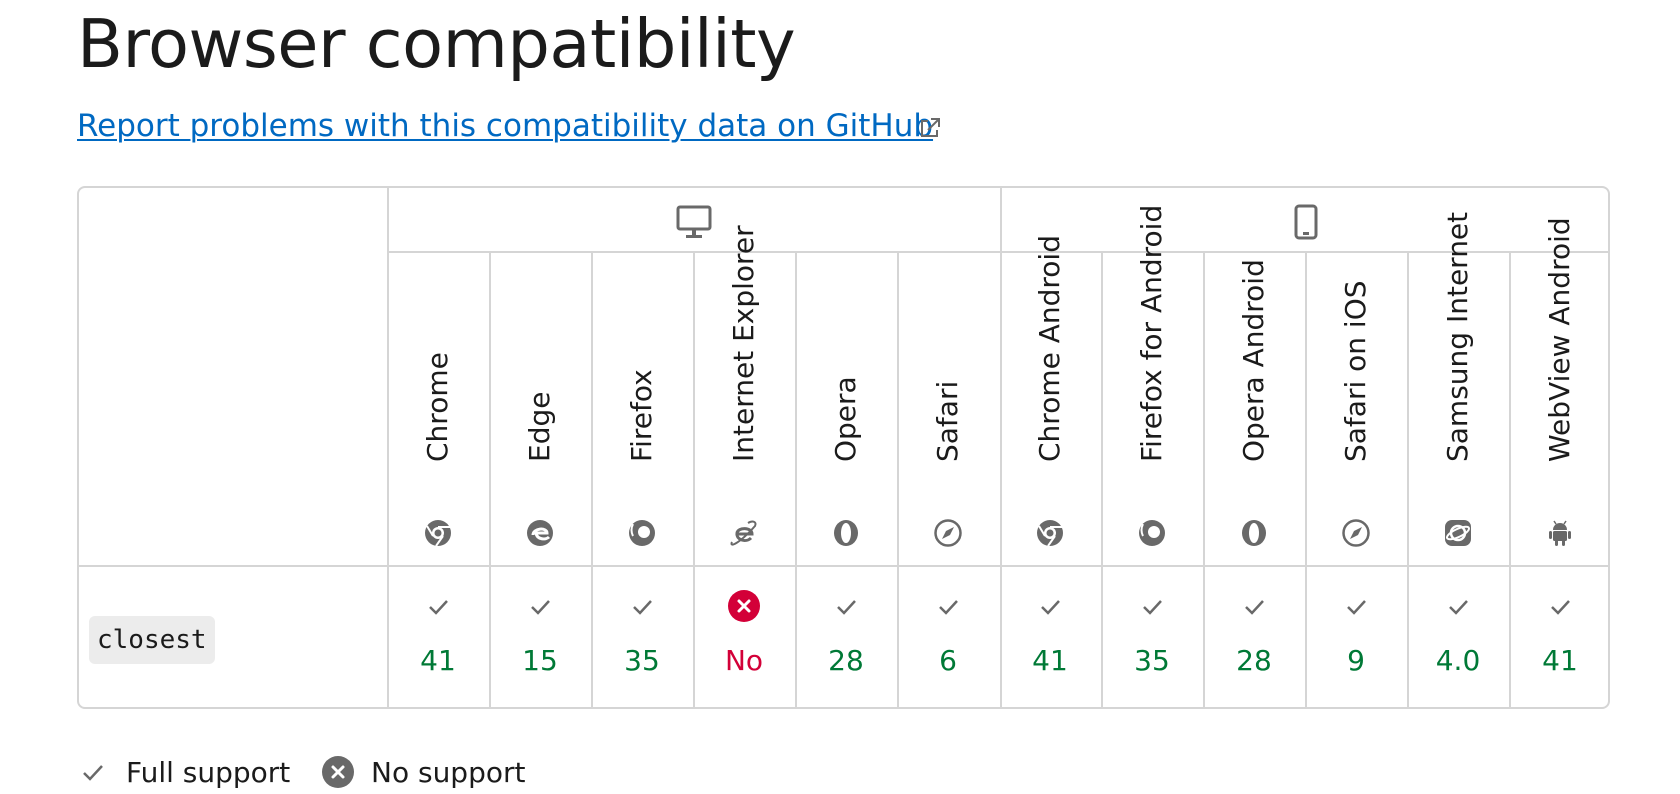 The image size is (1680, 794). I want to click on browser-header-webview-android: WebView Android, so click(1559, 390).